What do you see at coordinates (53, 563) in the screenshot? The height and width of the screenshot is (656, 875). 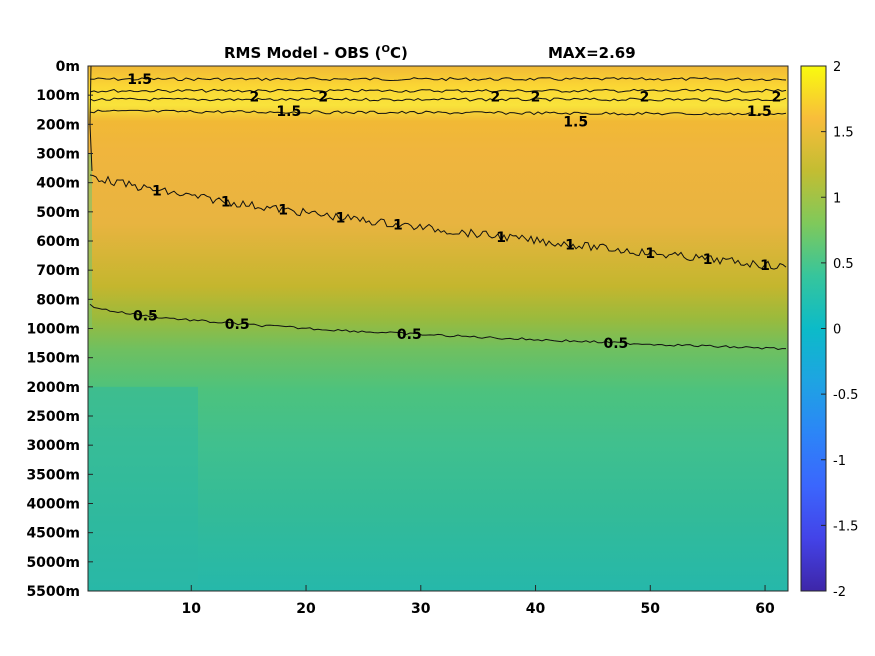 I see `y-tick-label: 5000m` at bounding box center [53, 563].